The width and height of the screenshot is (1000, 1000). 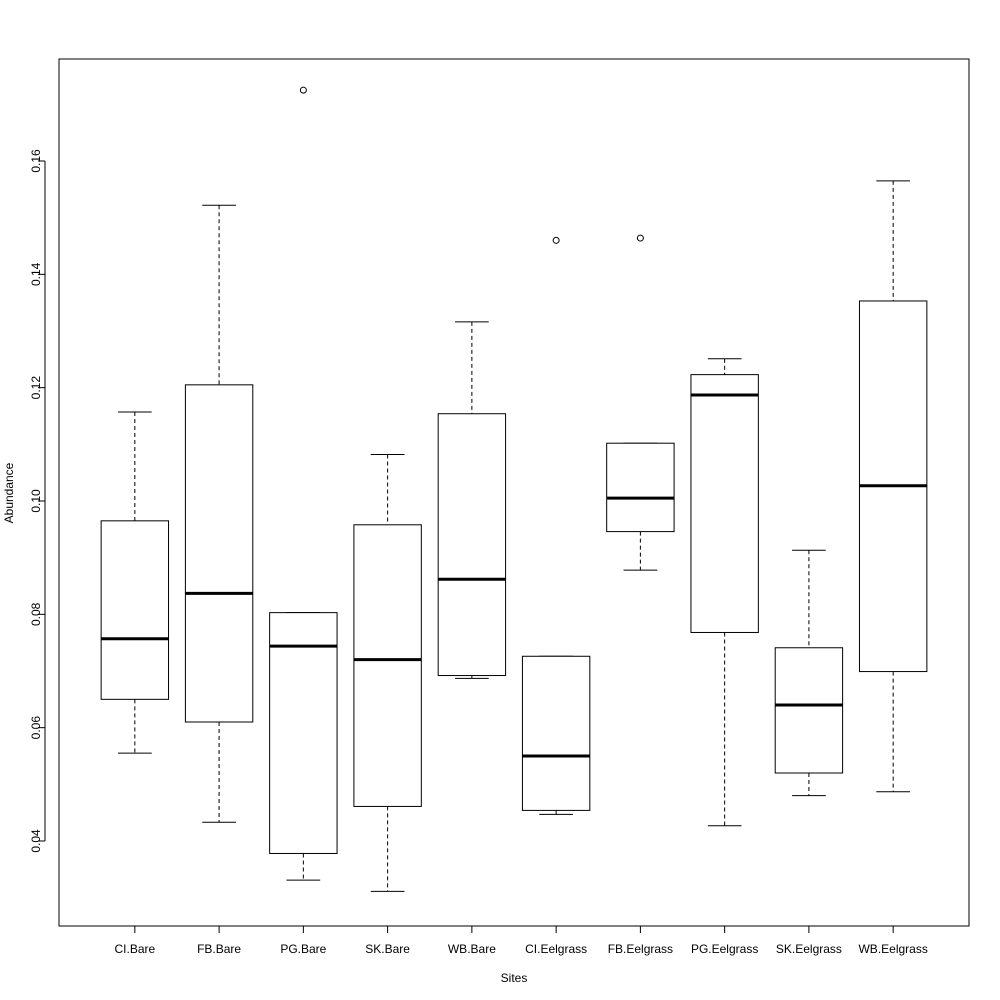 What do you see at coordinates (36, 274) in the screenshot?
I see `y-tick-label: 0.14` at bounding box center [36, 274].